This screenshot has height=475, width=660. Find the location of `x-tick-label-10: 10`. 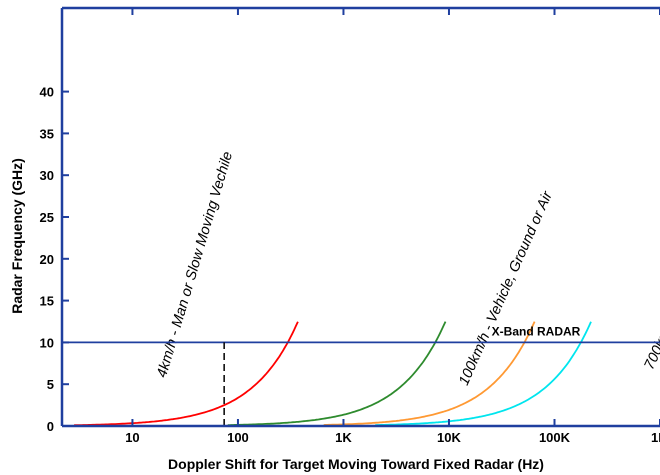

x-tick-label-10: 10 is located at coordinates (132, 437).